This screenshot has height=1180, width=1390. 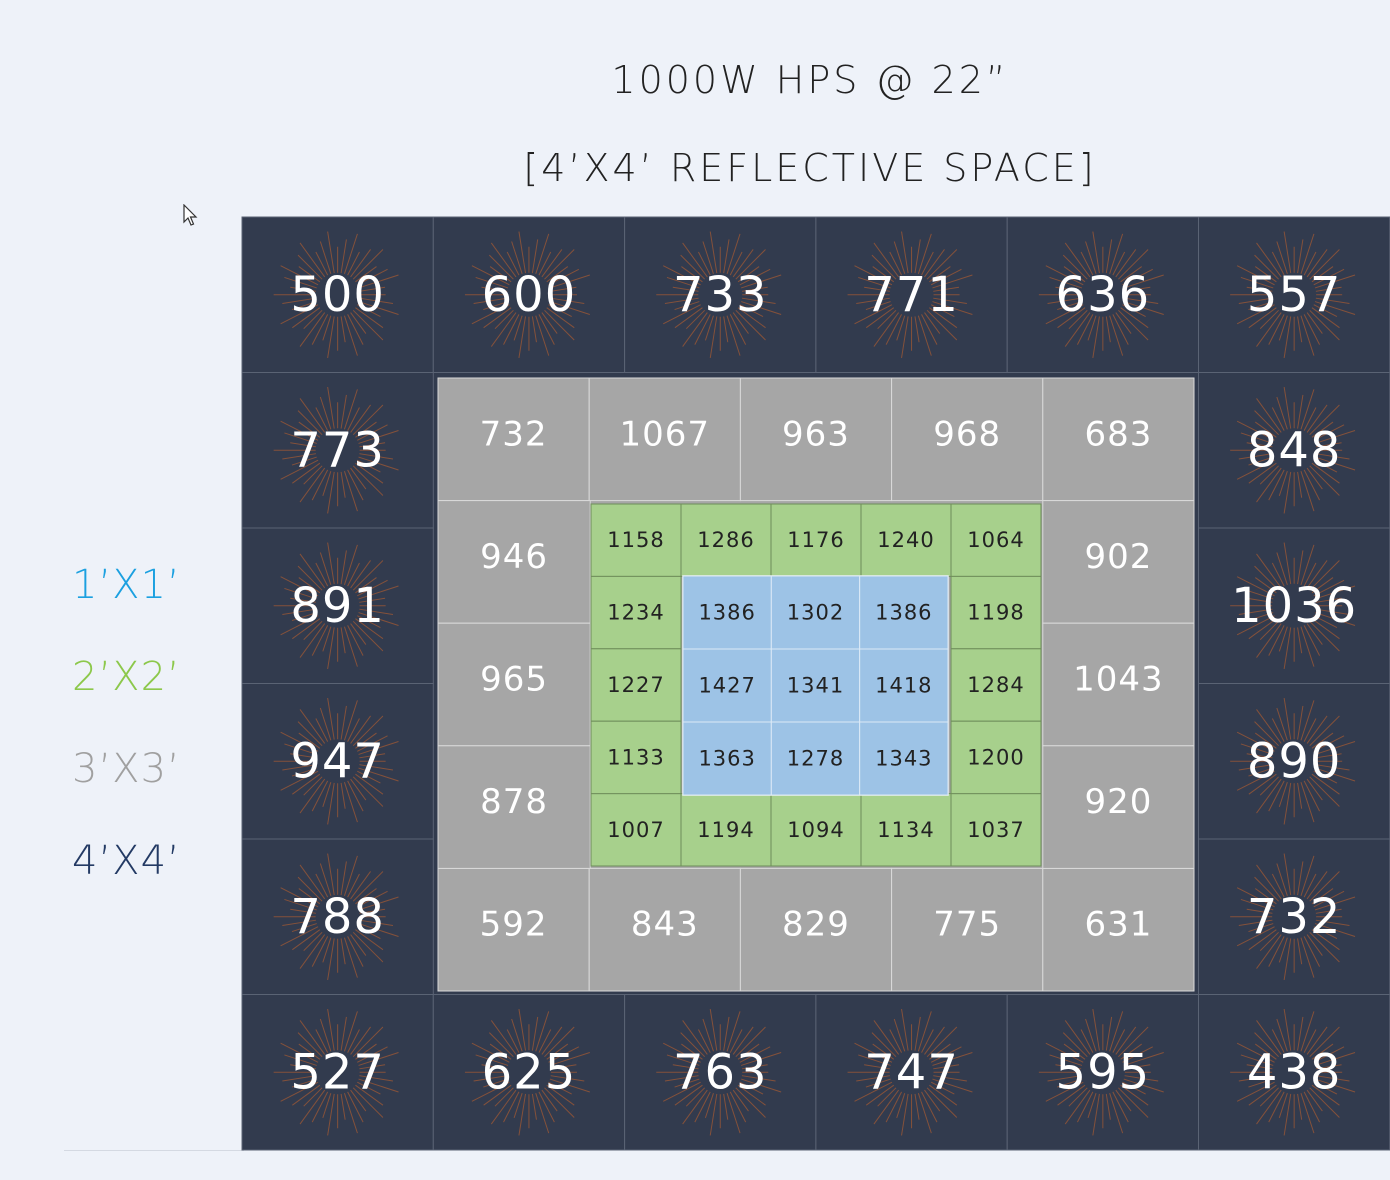 I want to click on inner-cell-value: 1158, so click(x=635, y=540).